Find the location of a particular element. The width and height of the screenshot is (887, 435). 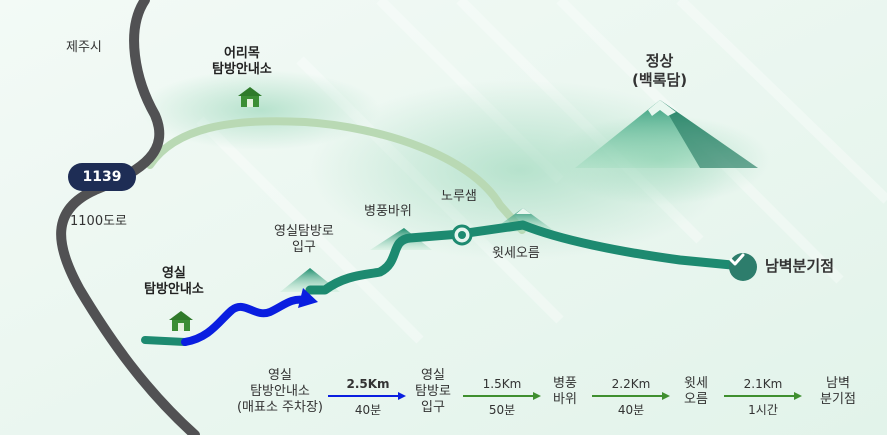

legend-arrows is located at coordinates (565, 396).